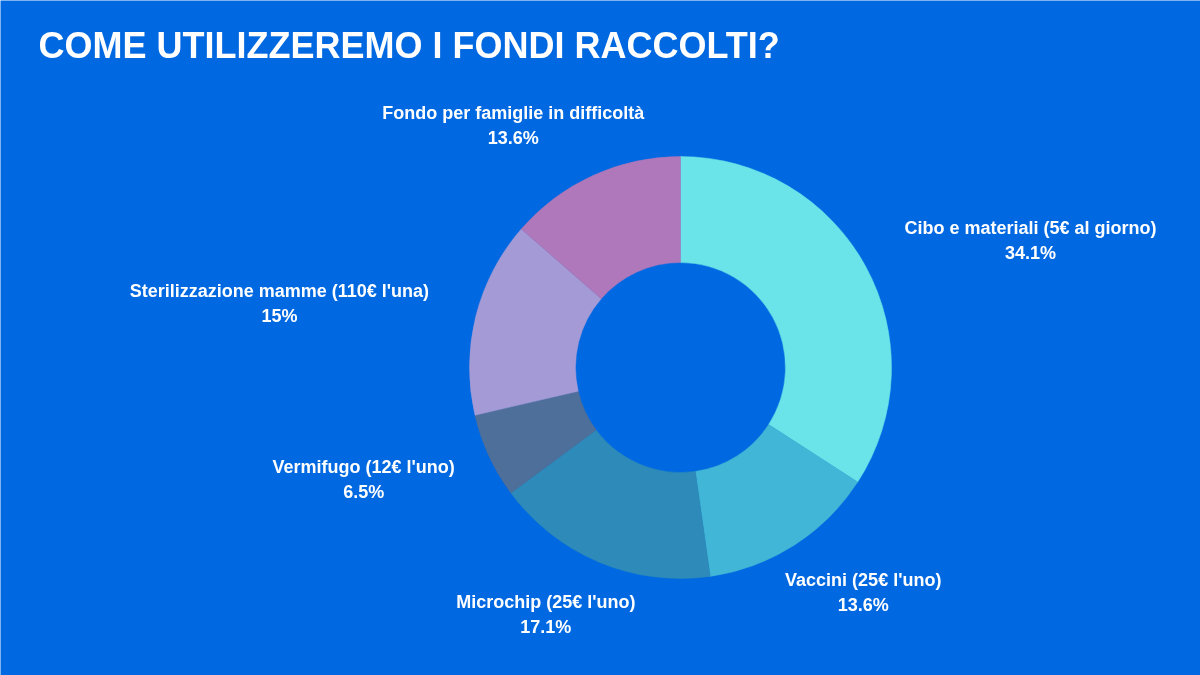 The width and height of the screenshot is (1200, 675). Describe the element at coordinates (1030, 227) in the screenshot. I see `slice-label: Cibo e materiali (5€ al giorno)` at that location.